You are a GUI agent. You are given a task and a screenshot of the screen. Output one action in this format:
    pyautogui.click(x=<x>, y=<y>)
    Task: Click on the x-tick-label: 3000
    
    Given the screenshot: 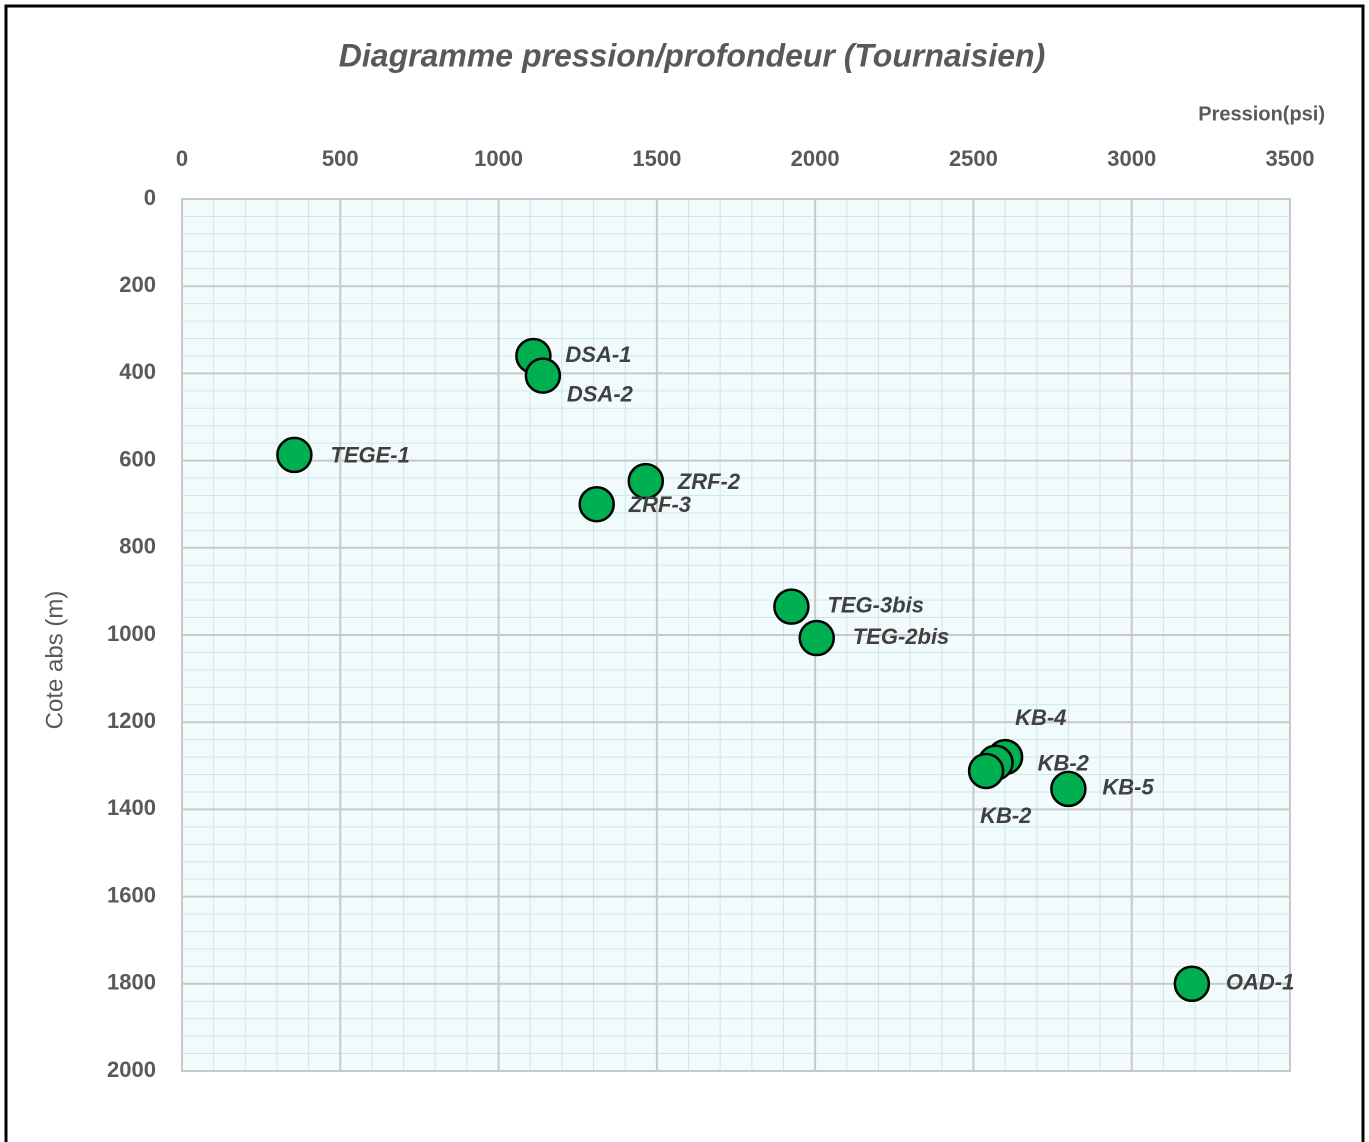 What is the action you would take?
    pyautogui.click(x=1131, y=158)
    